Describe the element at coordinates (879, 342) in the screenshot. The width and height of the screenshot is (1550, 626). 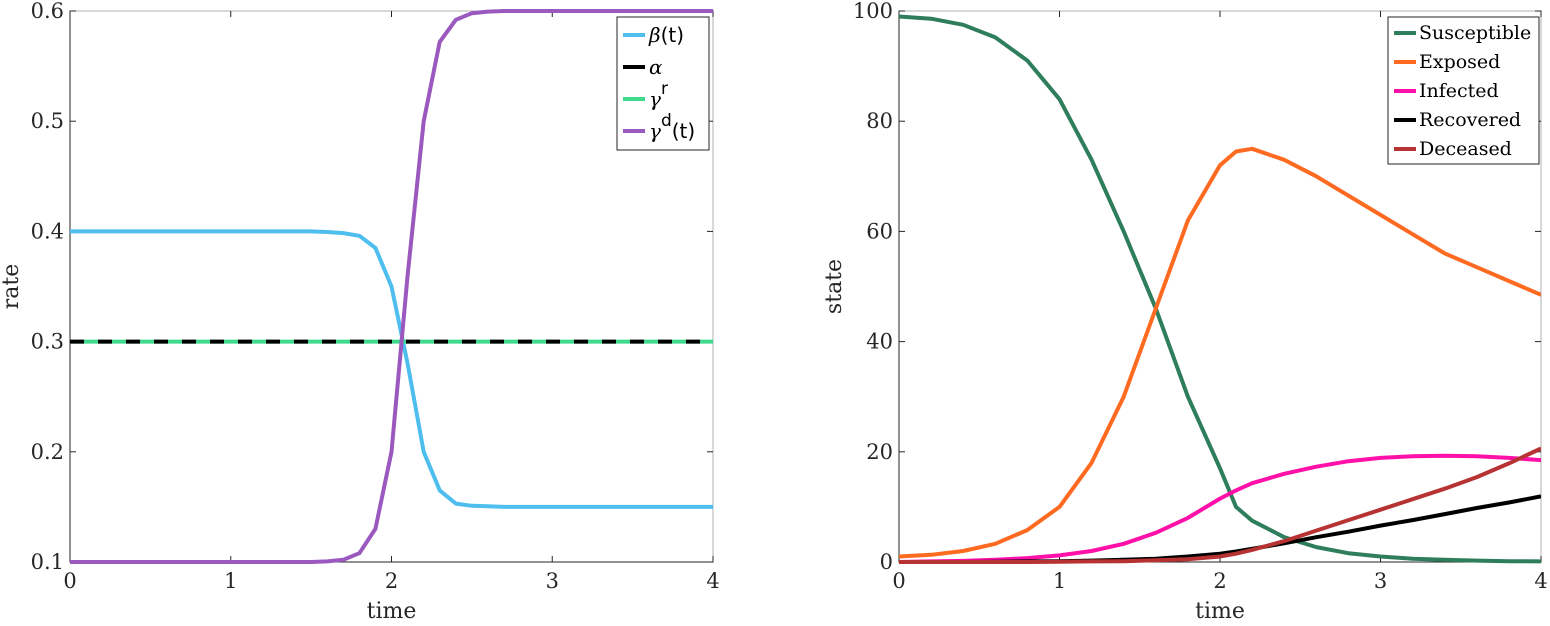
I see `y-tick-label: 40` at that location.